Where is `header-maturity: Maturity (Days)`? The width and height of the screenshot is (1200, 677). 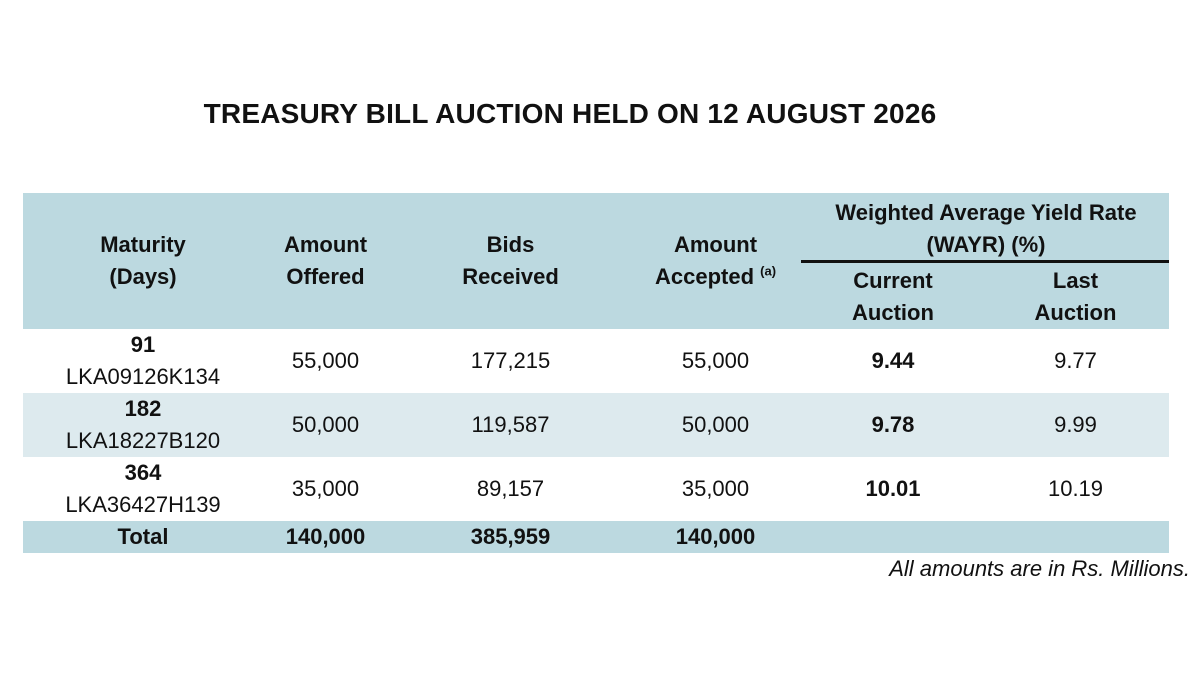
header-maturity: Maturity (Days) is located at coordinates (143, 261).